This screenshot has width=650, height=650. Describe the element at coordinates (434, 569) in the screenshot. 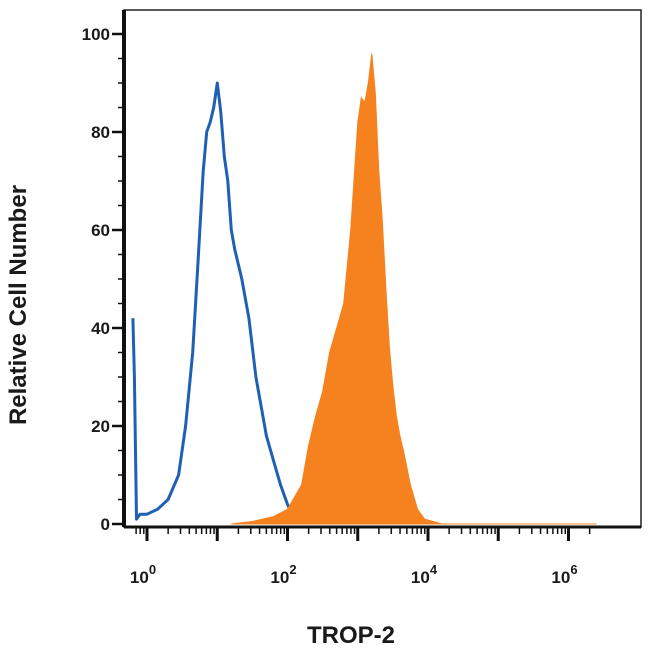

I see `x-tick-exponent: 4` at that location.